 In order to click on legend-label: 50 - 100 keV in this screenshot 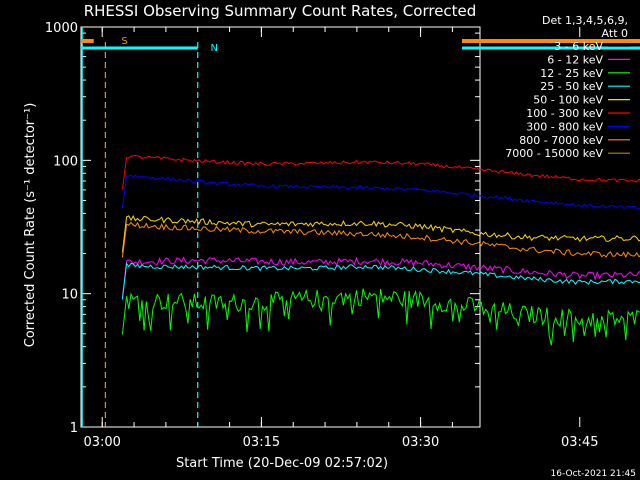, I will do `click(568, 100)`.